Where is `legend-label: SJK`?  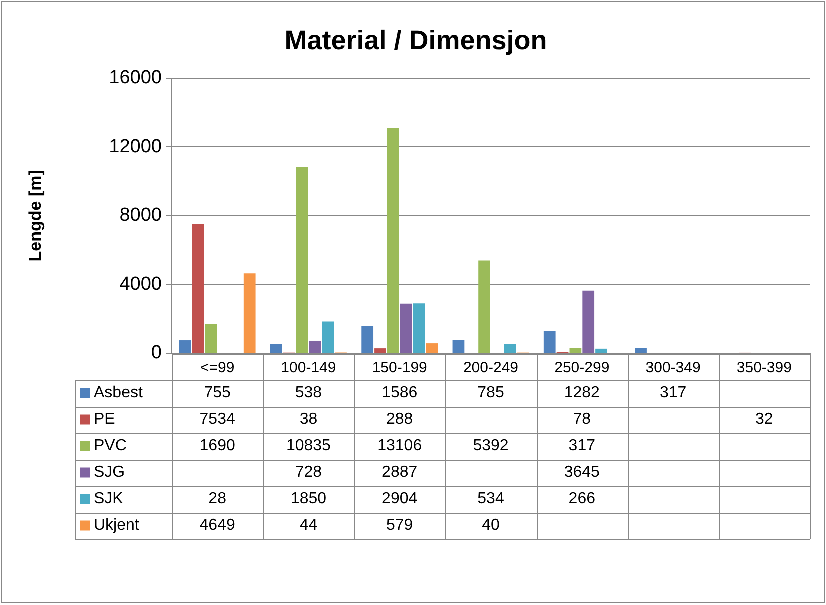 legend-label: SJK is located at coordinates (109, 499).